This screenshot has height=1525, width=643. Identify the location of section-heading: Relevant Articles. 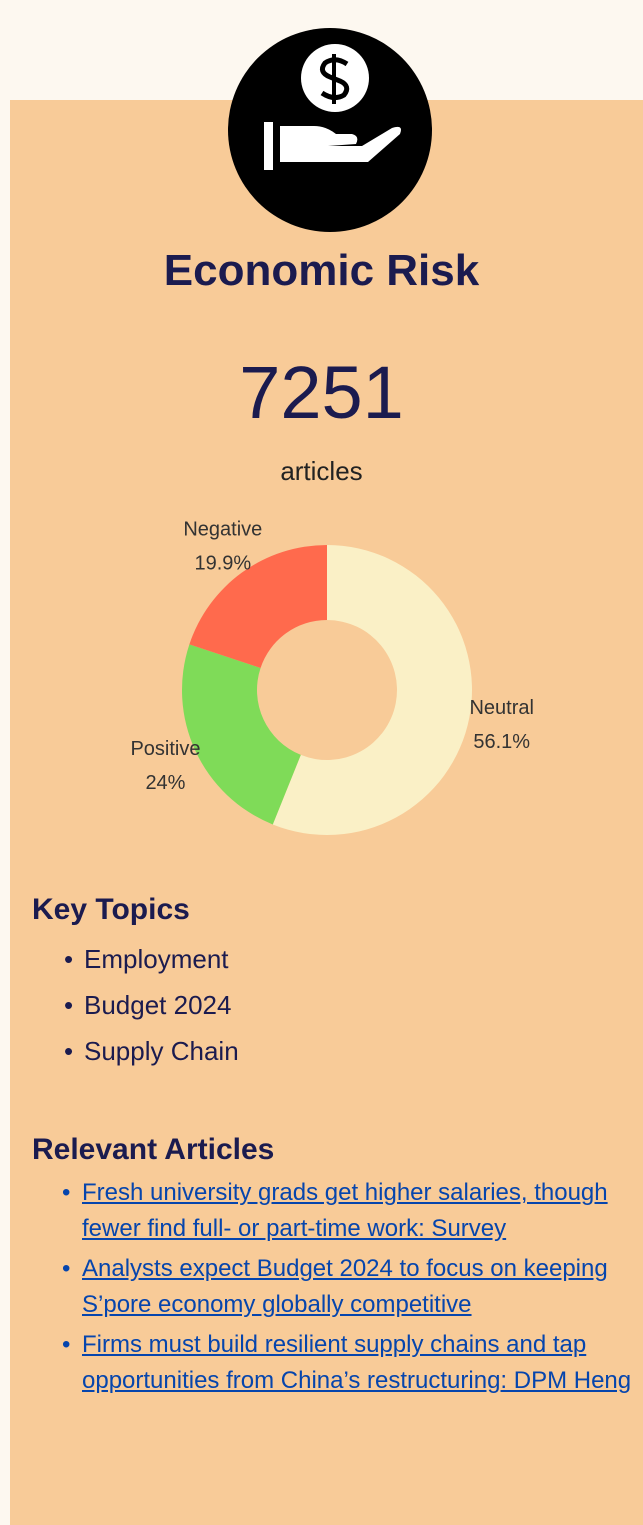
(153, 1149).